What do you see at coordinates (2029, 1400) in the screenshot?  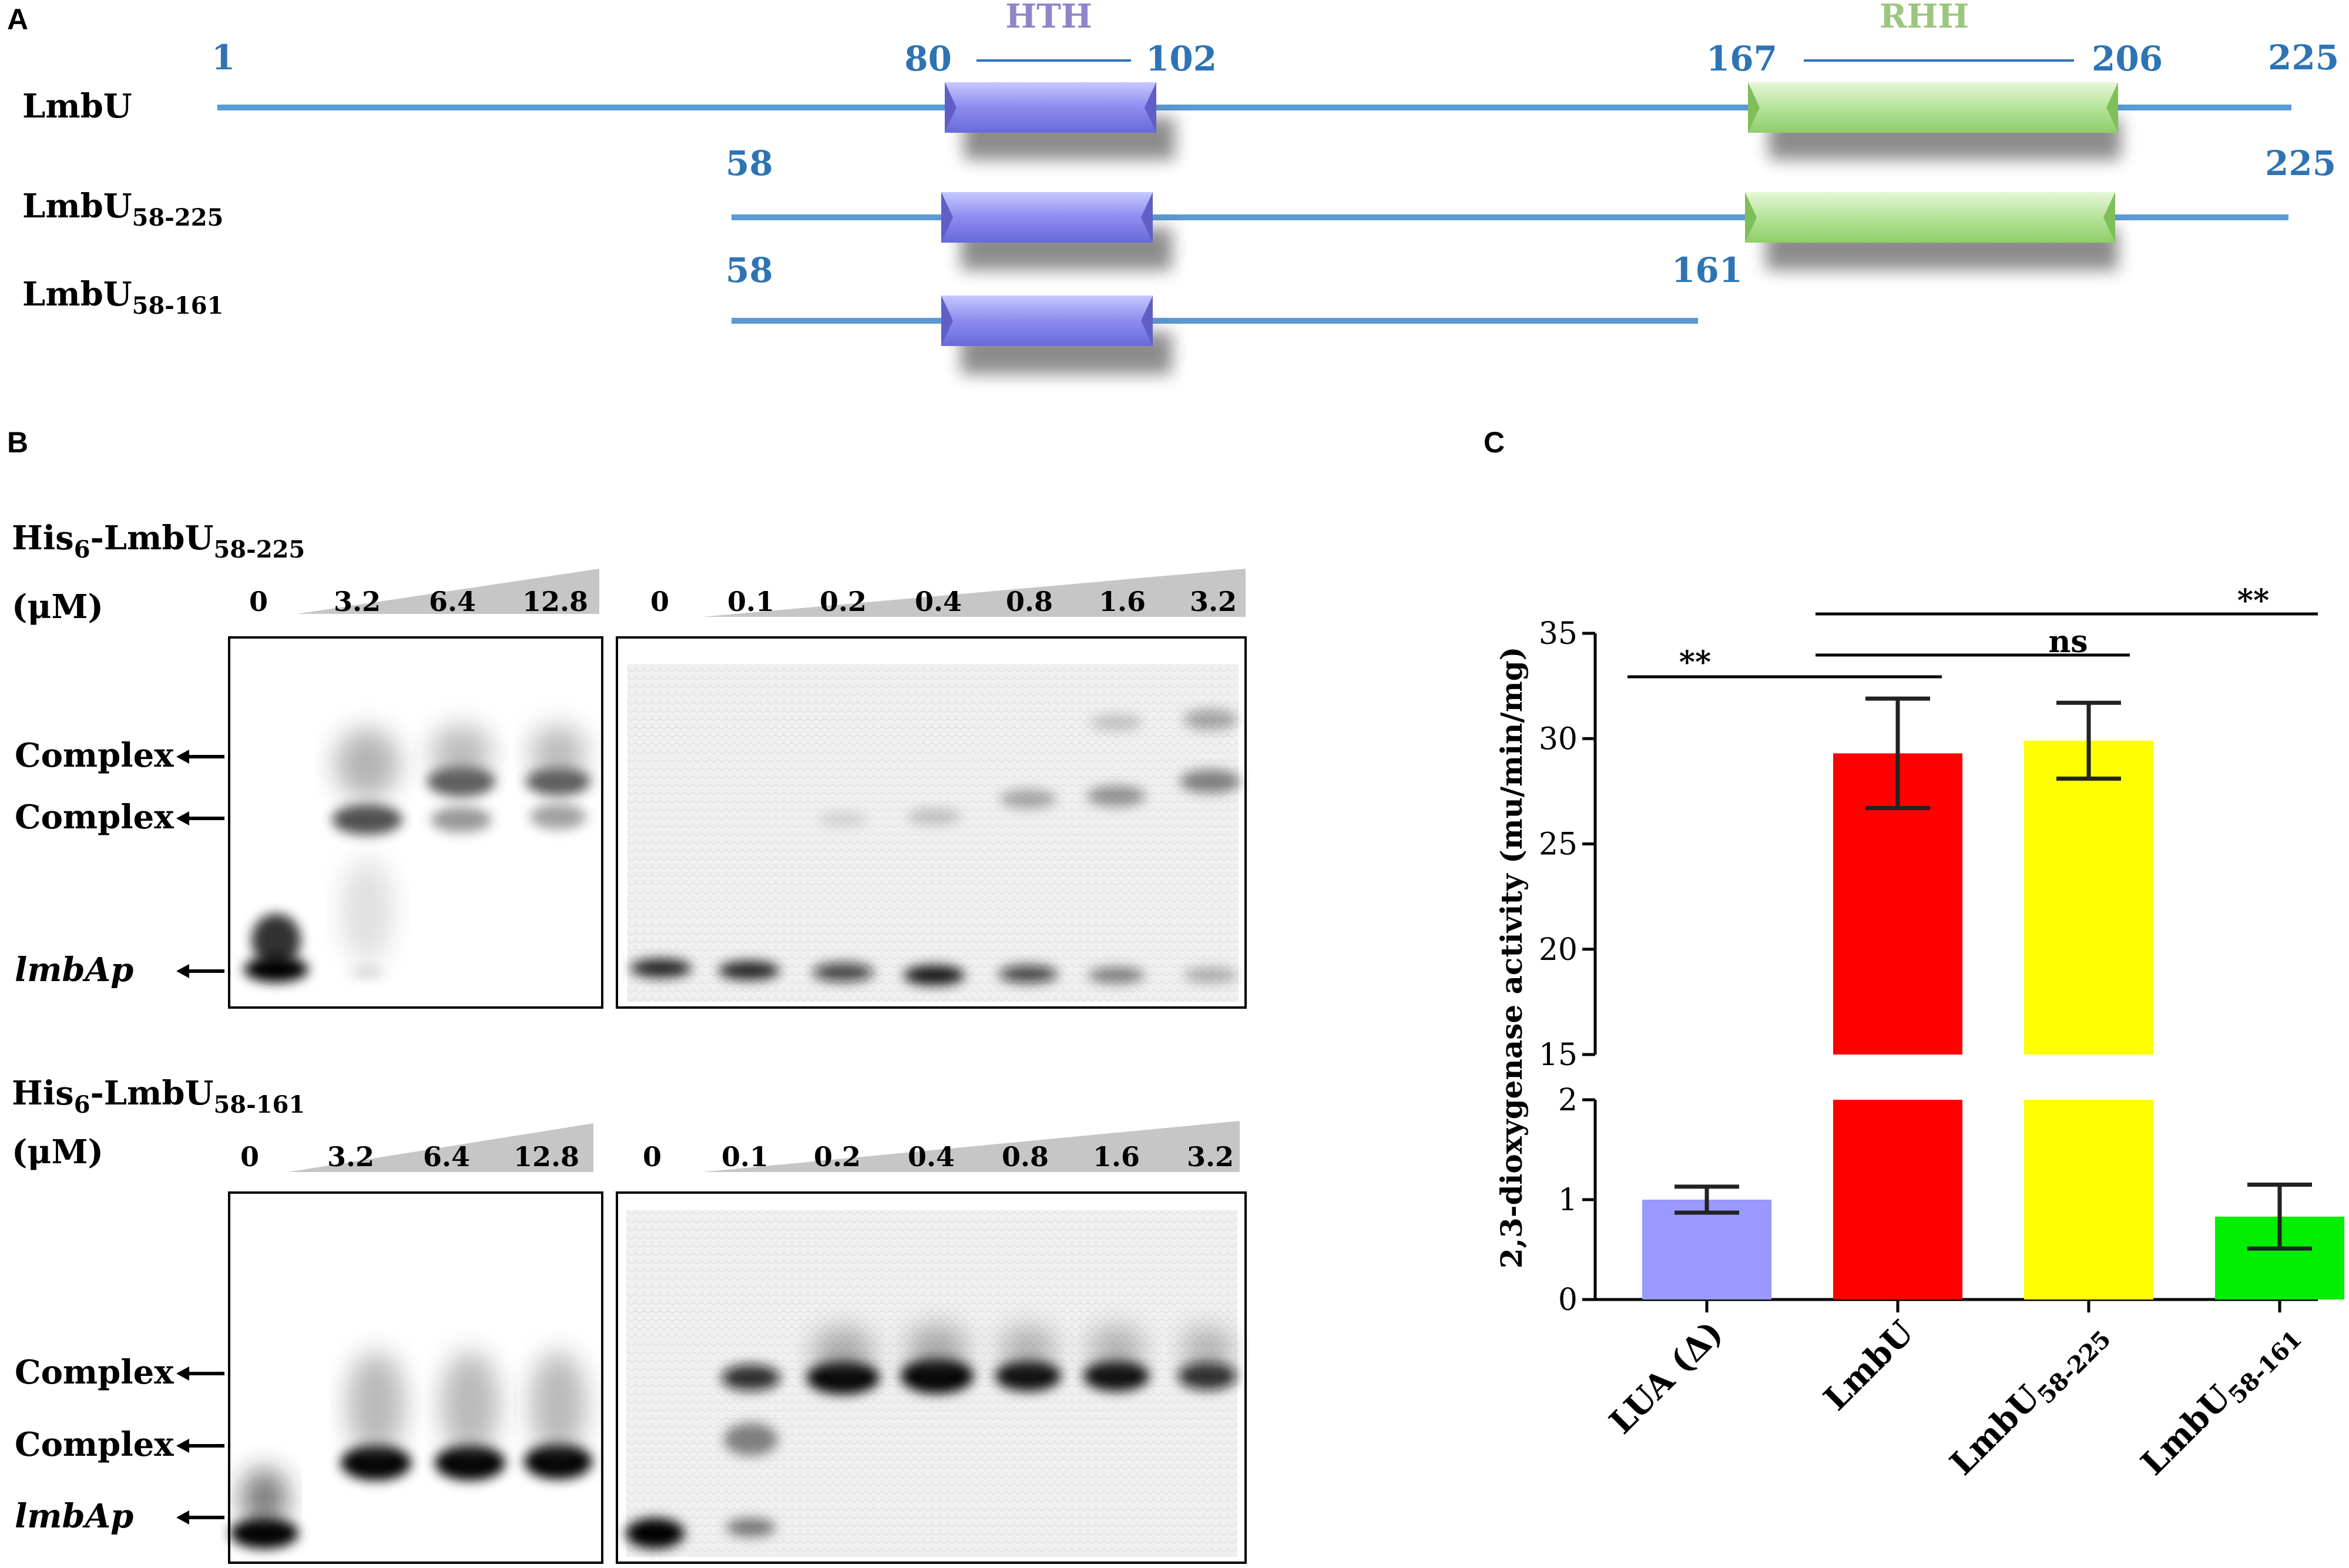 I see `x-tick-label: LmbU58-225` at bounding box center [2029, 1400].